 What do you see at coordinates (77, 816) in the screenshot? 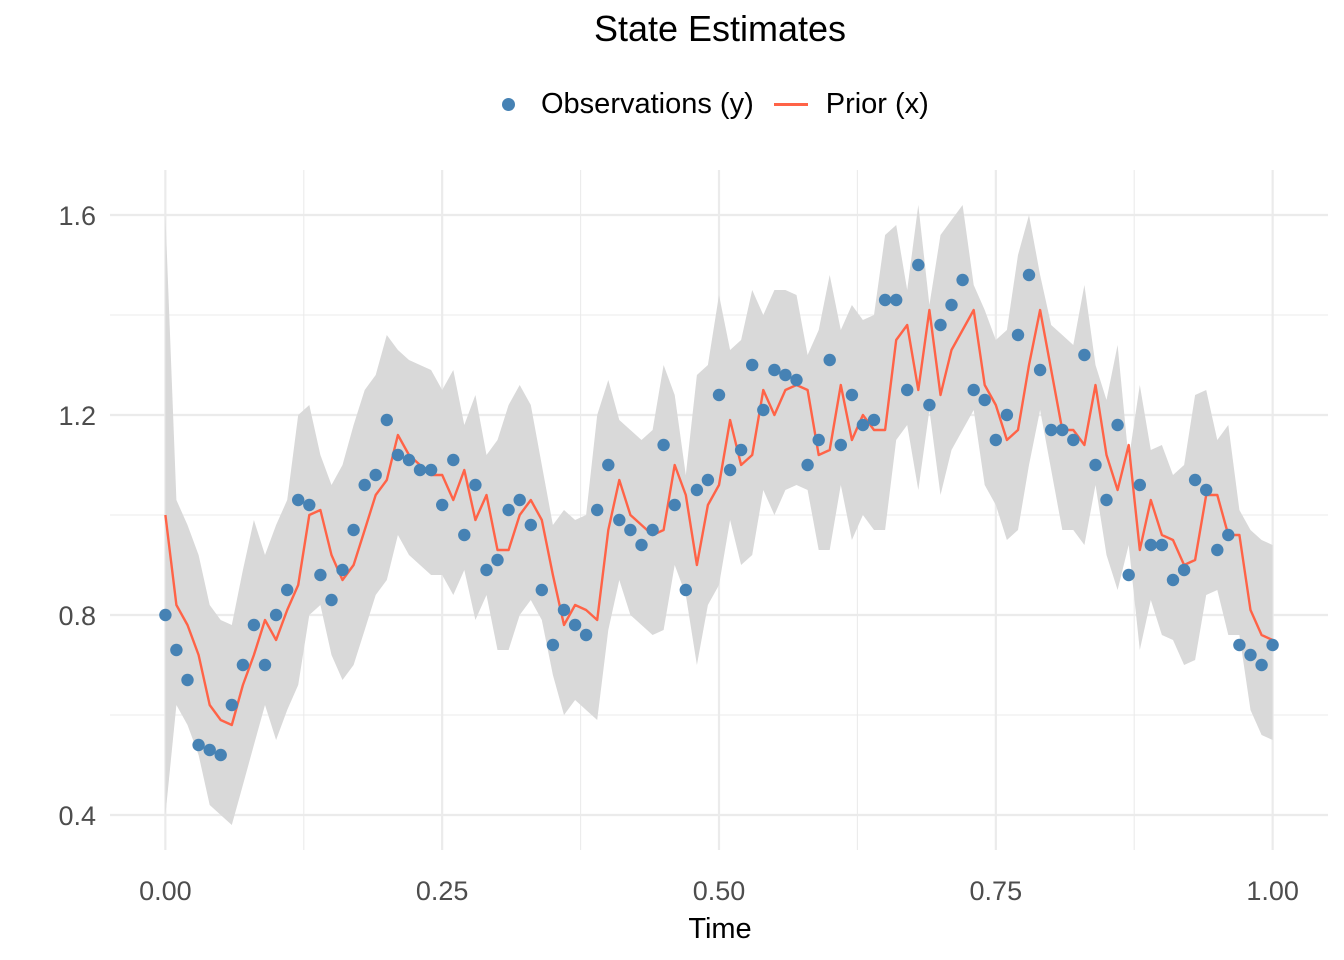
I see `y-tick-label: 0.4` at bounding box center [77, 816].